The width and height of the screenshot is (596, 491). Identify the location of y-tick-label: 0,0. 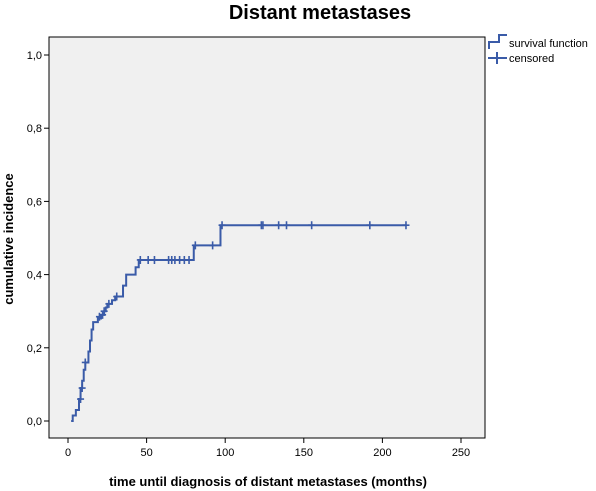
(34, 422).